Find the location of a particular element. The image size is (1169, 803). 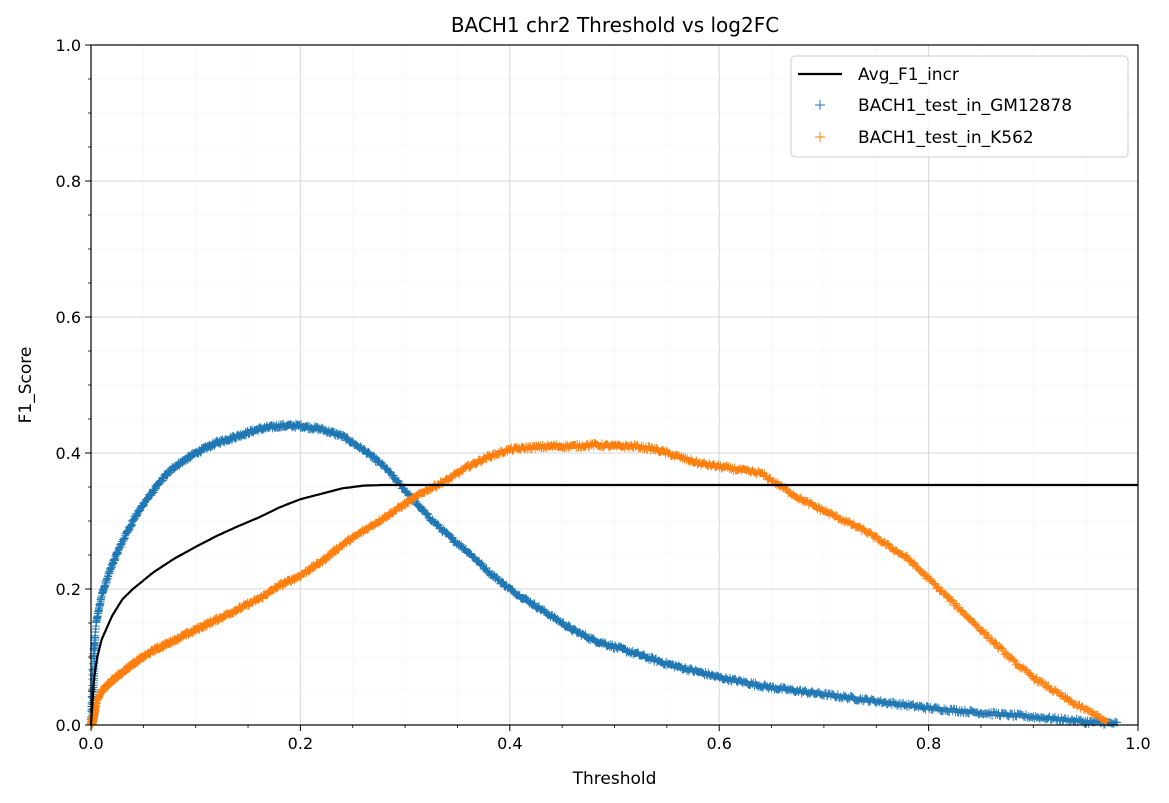

y-tick-label: 0.6 is located at coordinates (68, 317).